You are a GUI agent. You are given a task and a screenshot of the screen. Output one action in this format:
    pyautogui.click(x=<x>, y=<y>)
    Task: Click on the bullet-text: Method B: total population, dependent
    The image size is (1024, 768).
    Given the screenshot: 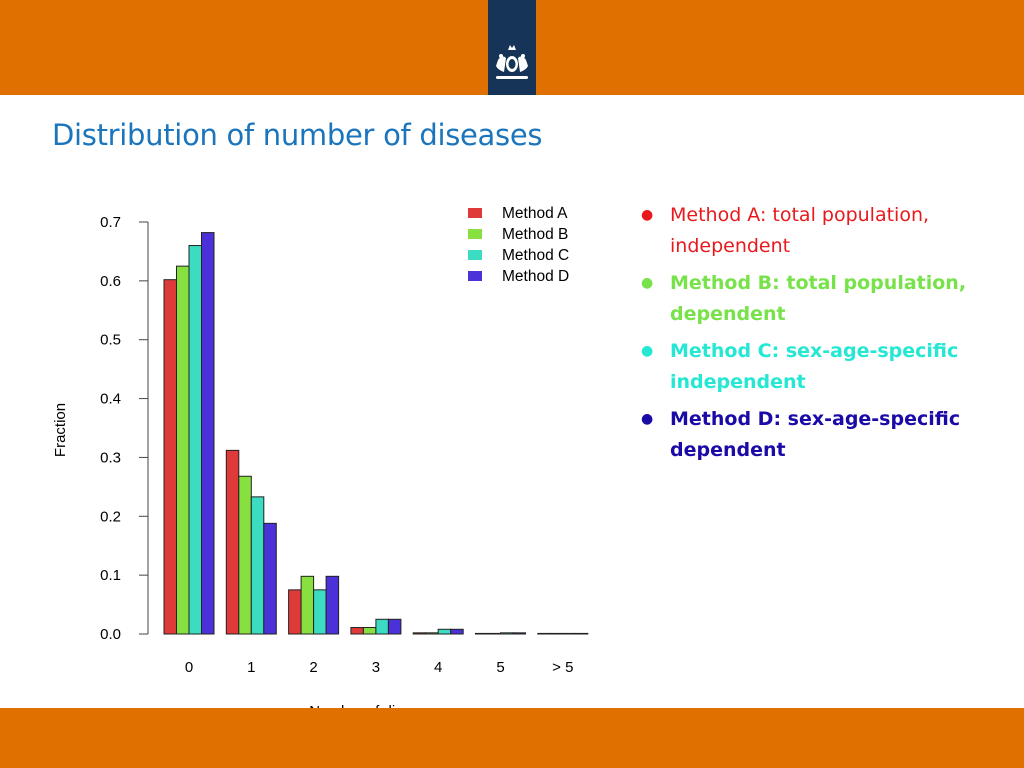 What is the action you would take?
    pyautogui.click(x=818, y=298)
    